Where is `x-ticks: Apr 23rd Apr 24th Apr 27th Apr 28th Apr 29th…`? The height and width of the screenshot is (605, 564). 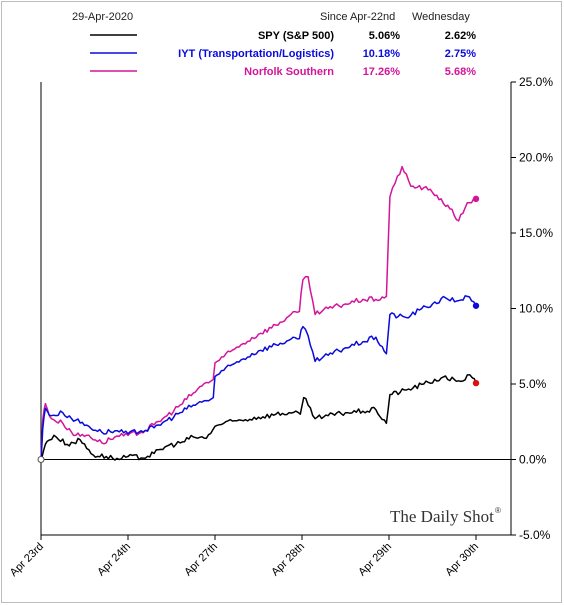
x-ticks: Apr 23rd Apr 24th Apr 27th Apr 28th Apr 29th… is located at coordinates (244, 557).